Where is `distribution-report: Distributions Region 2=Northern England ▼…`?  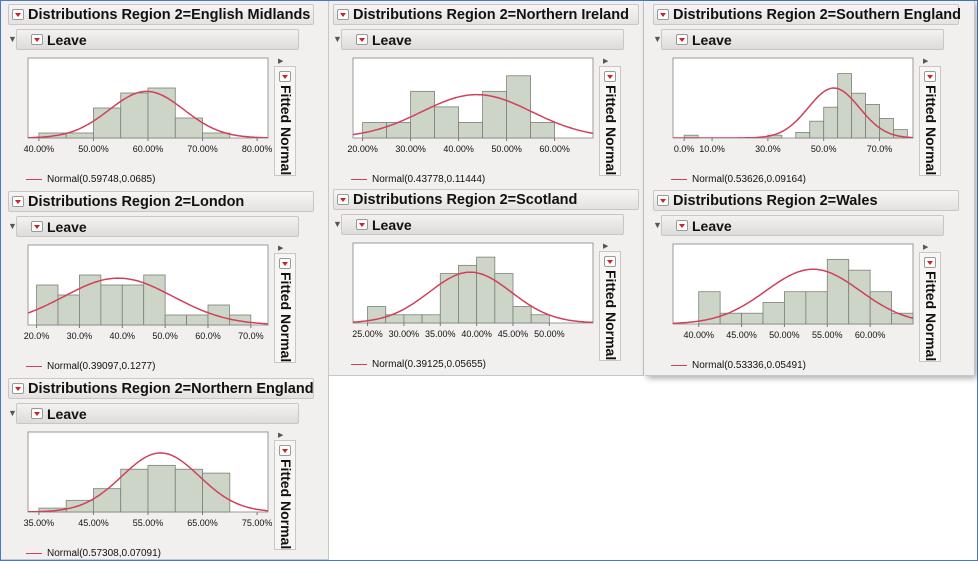 distribution-report: Distributions Region 2=Northern England ▼… is located at coordinates (162, 468).